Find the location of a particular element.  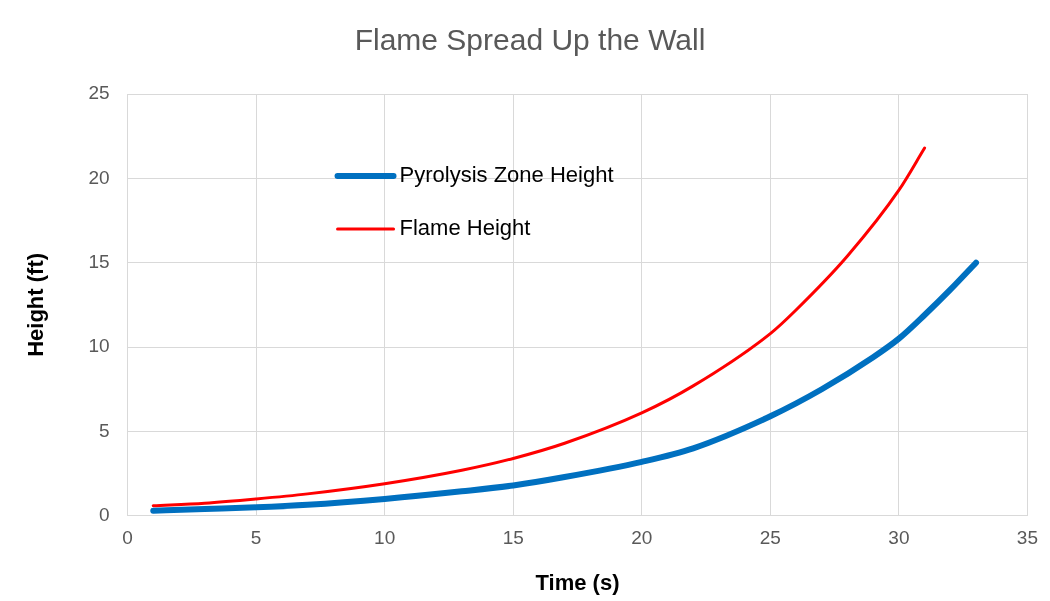

legend-label: Pyrolysis Zone Height is located at coordinates (506, 175).